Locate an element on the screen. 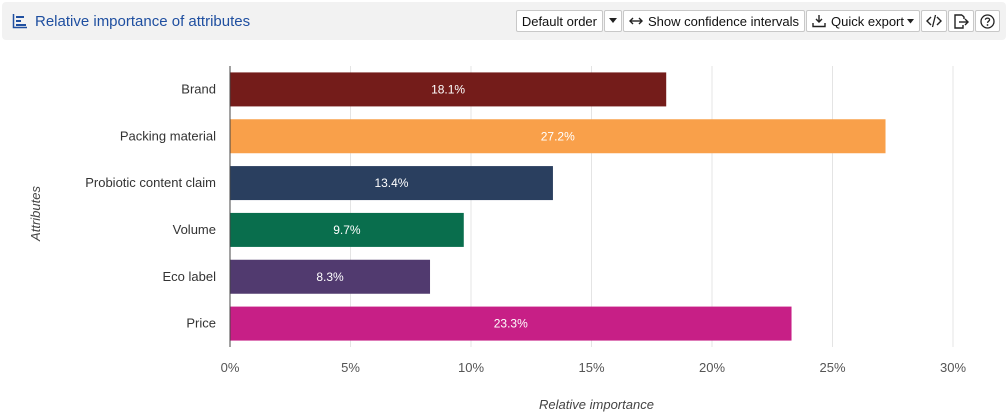 Image resolution: width=1008 pixels, height=420 pixels. bar-data-label: 18.1% is located at coordinates (448, 89).